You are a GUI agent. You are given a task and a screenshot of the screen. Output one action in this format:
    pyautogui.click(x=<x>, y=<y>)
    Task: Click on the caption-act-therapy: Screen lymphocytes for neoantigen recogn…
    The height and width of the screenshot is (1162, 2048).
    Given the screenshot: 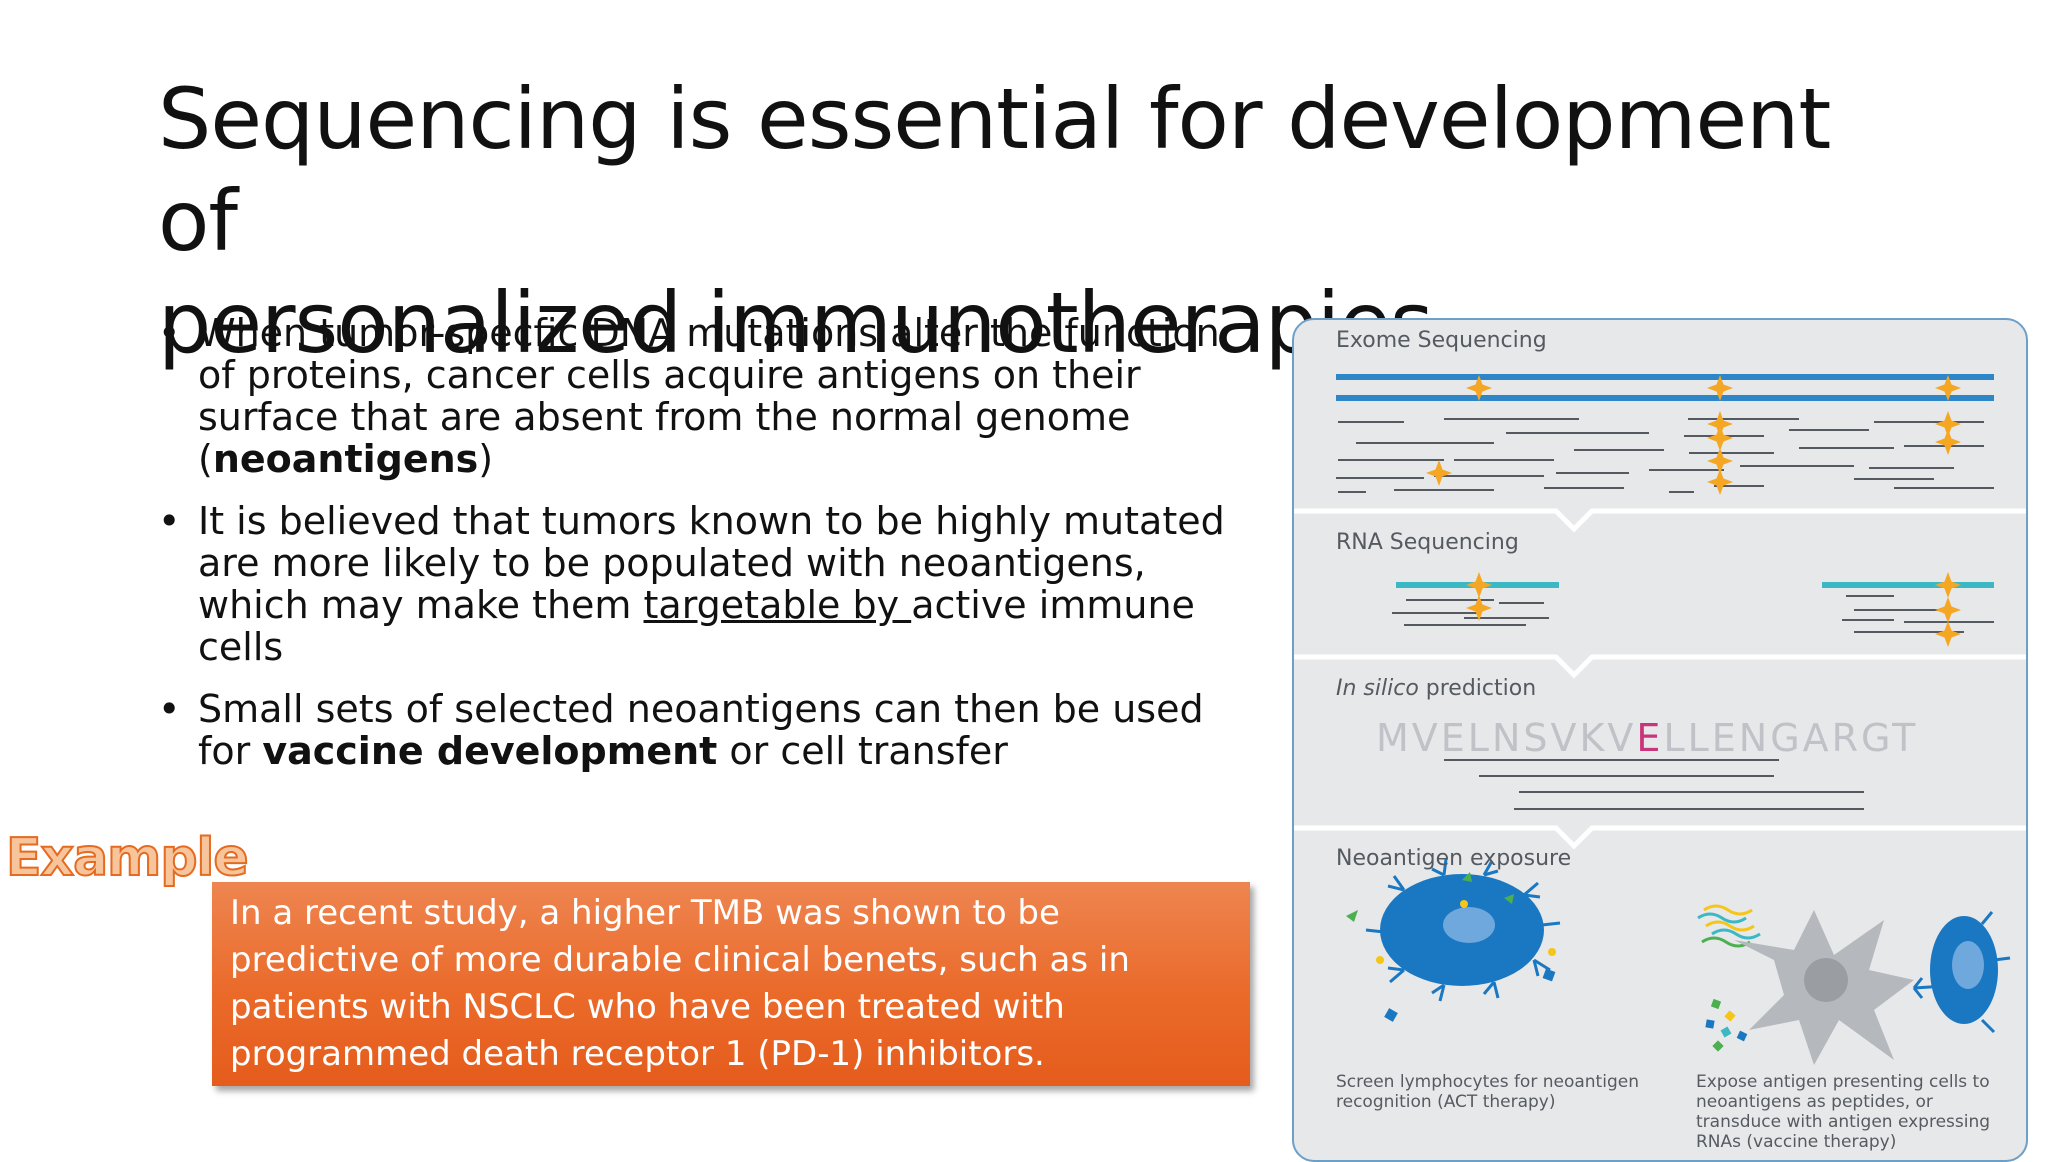 What is the action you would take?
    pyautogui.click(x=1487, y=1092)
    